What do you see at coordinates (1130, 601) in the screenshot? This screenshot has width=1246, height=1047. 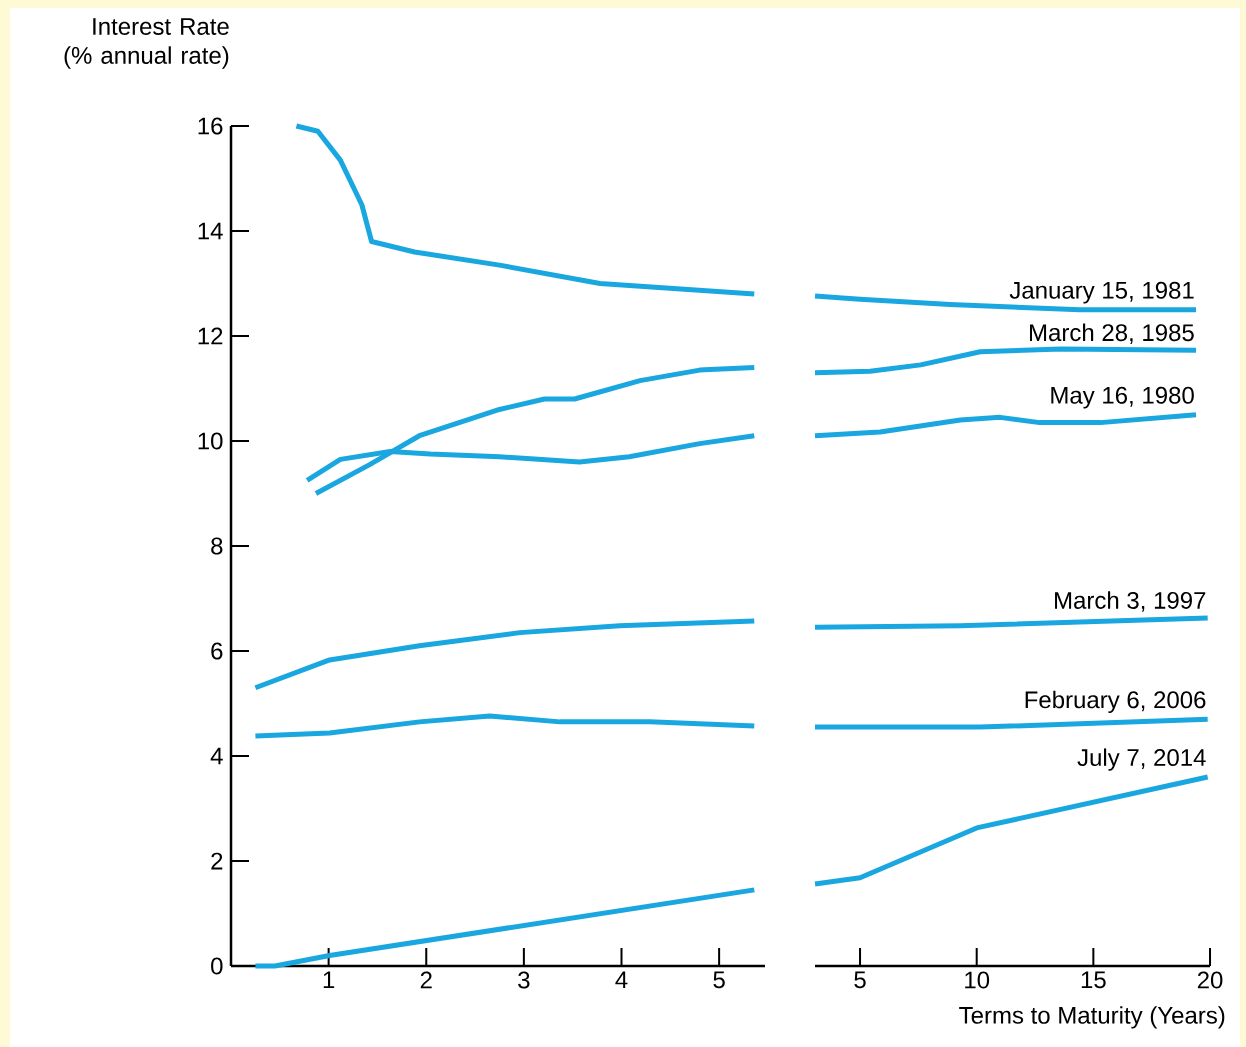 I see `series-label: March 3, 1997` at bounding box center [1130, 601].